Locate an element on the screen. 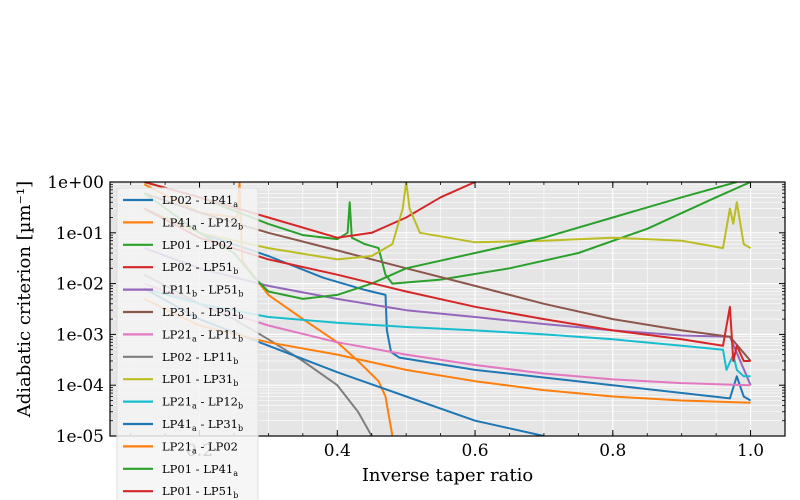  y-tick-label: 1e-01 is located at coordinates (80, 234).